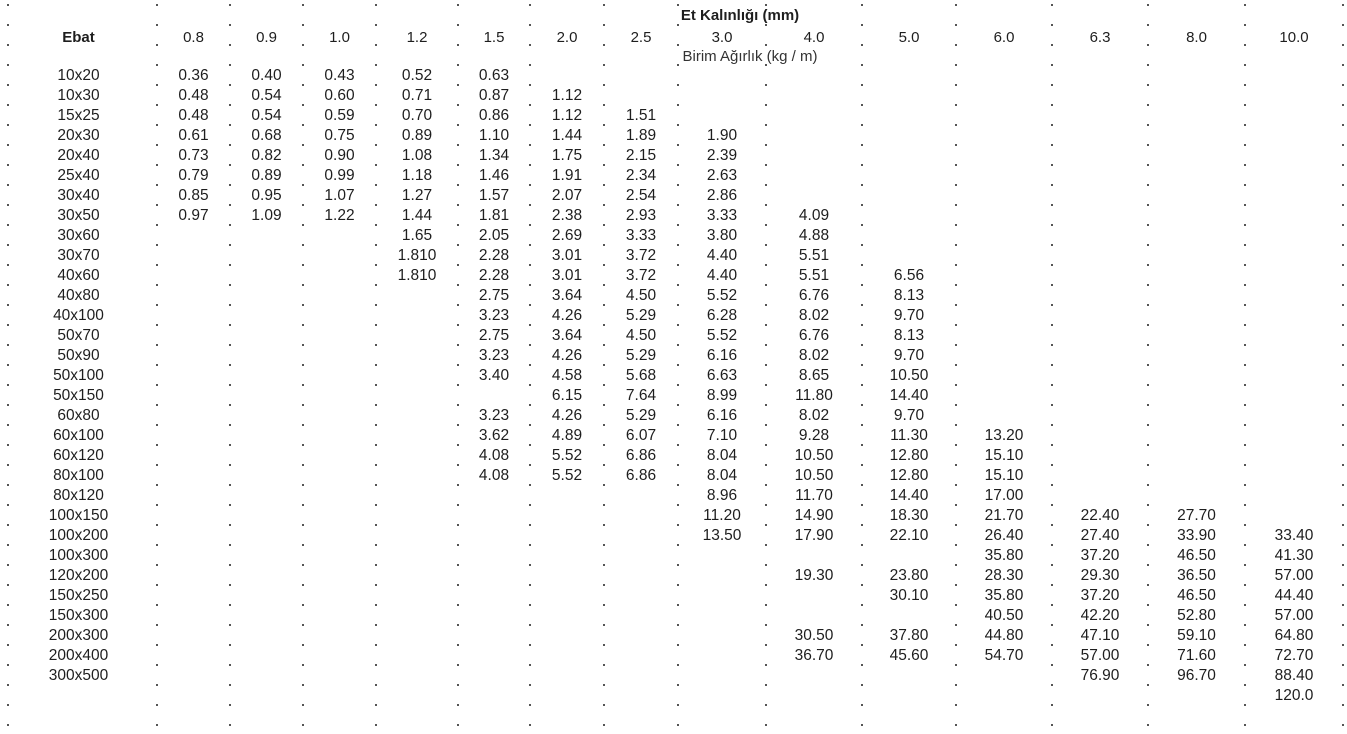  What do you see at coordinates (266, 75) in the screenshot?
I see `weight-cell: 0.40` at bounding box center [266, 75].